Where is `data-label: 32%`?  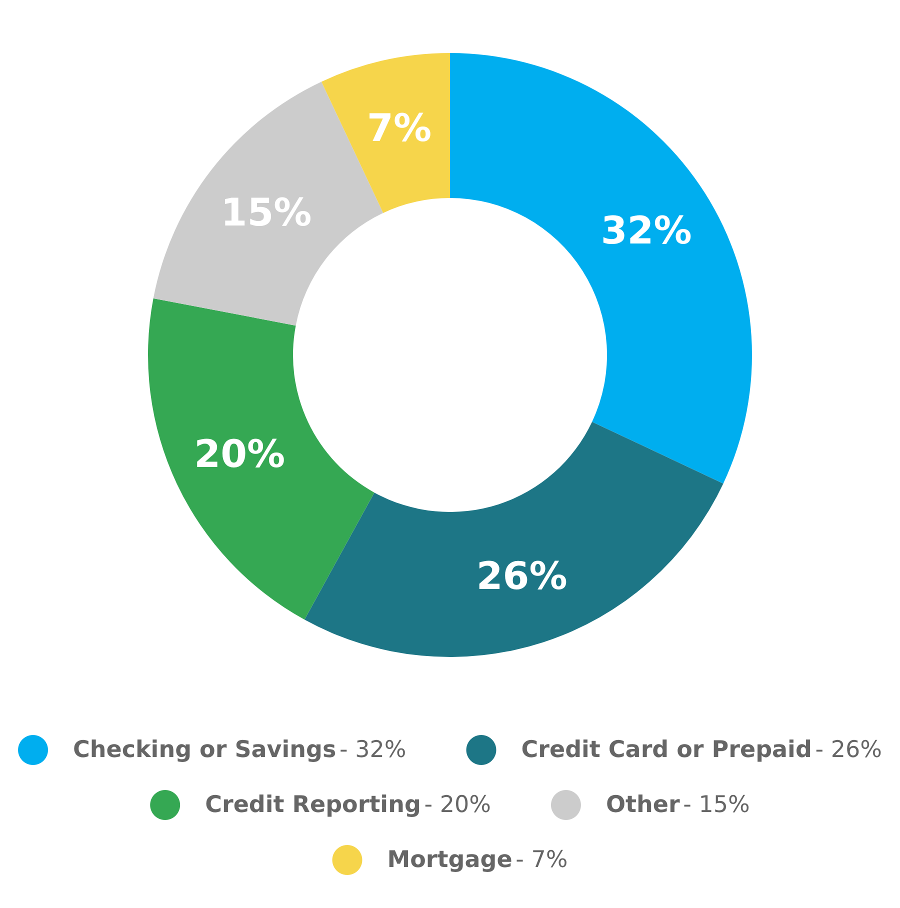 data-label: 32% is located at coordinates (646, 230).